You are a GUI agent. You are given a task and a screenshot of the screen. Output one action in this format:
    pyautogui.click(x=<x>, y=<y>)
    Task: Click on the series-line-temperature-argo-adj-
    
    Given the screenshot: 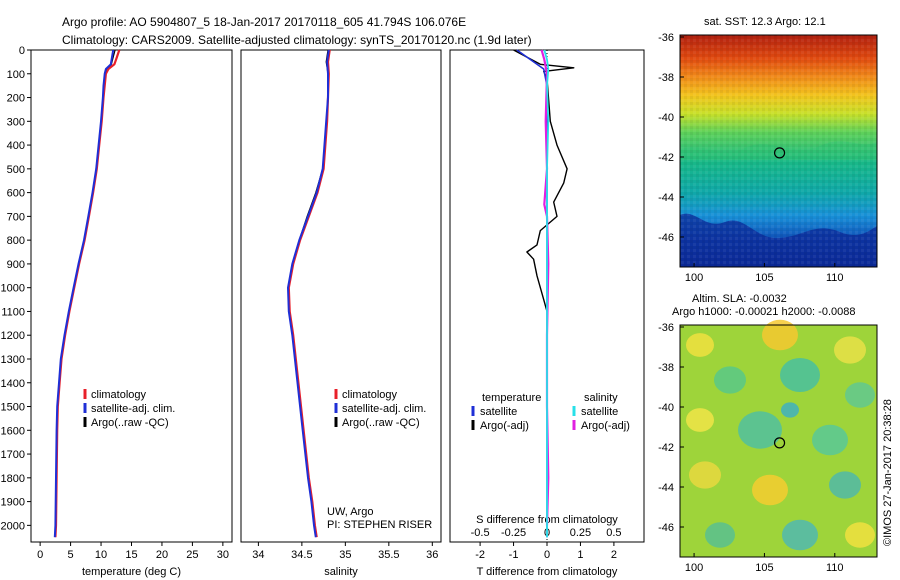 What is the action you would take?
    pyautogui.click(x=544, y=180)
    